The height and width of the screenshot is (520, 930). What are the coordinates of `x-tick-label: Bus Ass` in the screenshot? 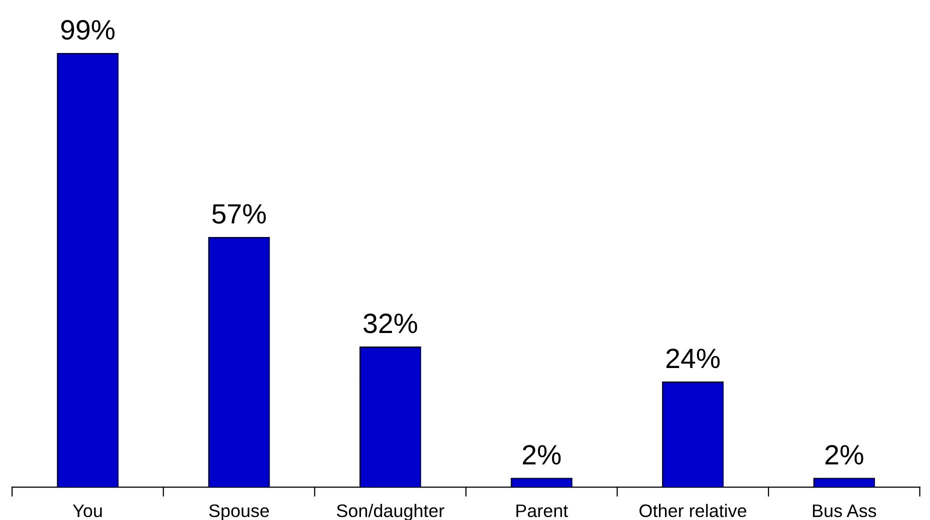 It's located at (844, 511).